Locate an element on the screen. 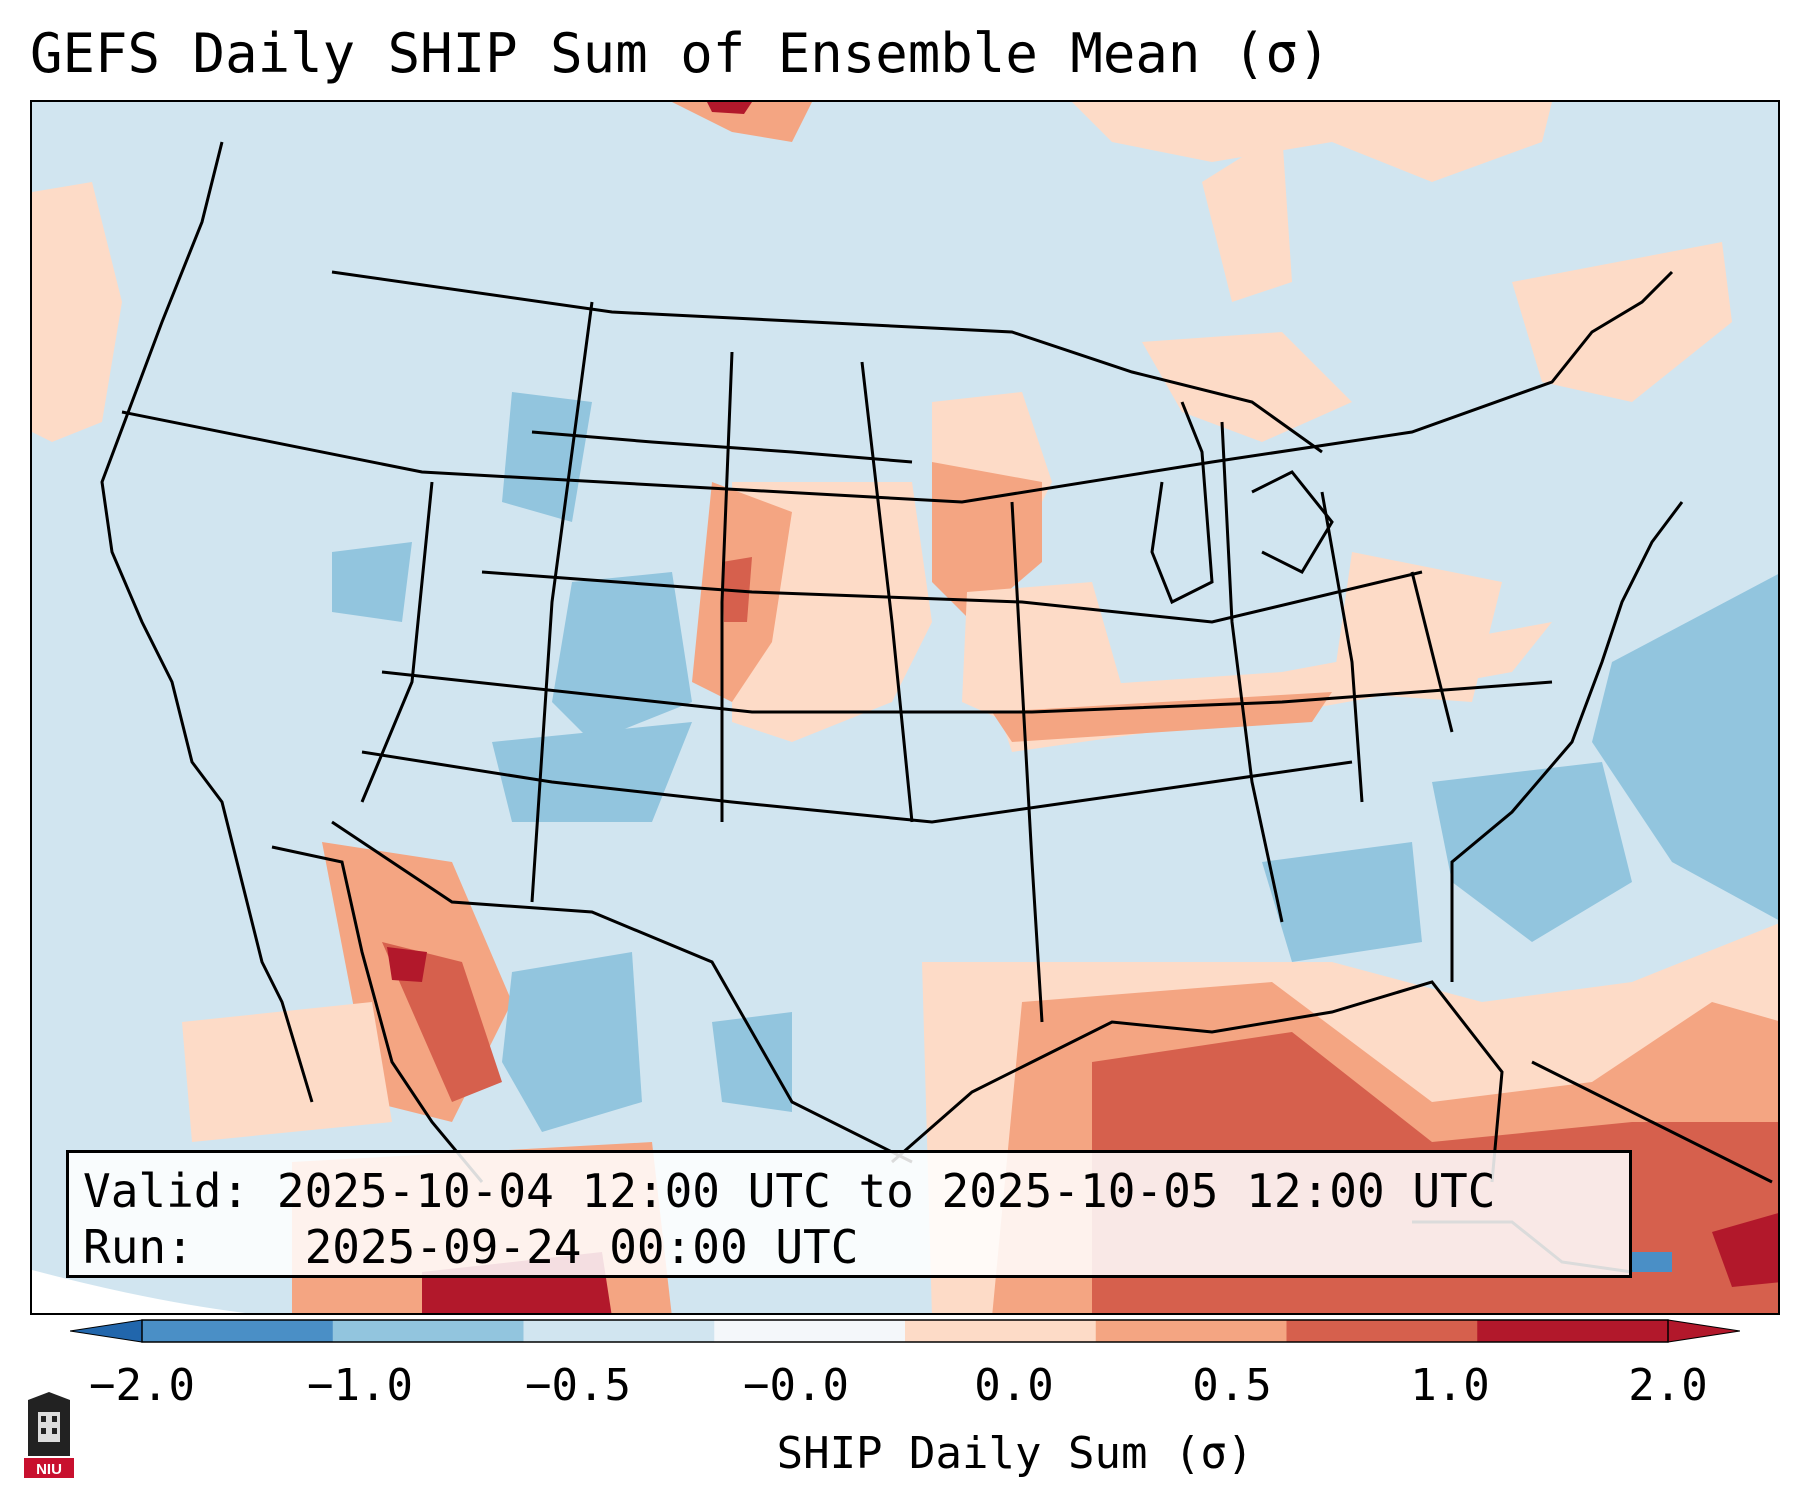 This screenshot has width=1803, height=1506. colorbar-arrow-high is located at coordinates (1703, 1331).